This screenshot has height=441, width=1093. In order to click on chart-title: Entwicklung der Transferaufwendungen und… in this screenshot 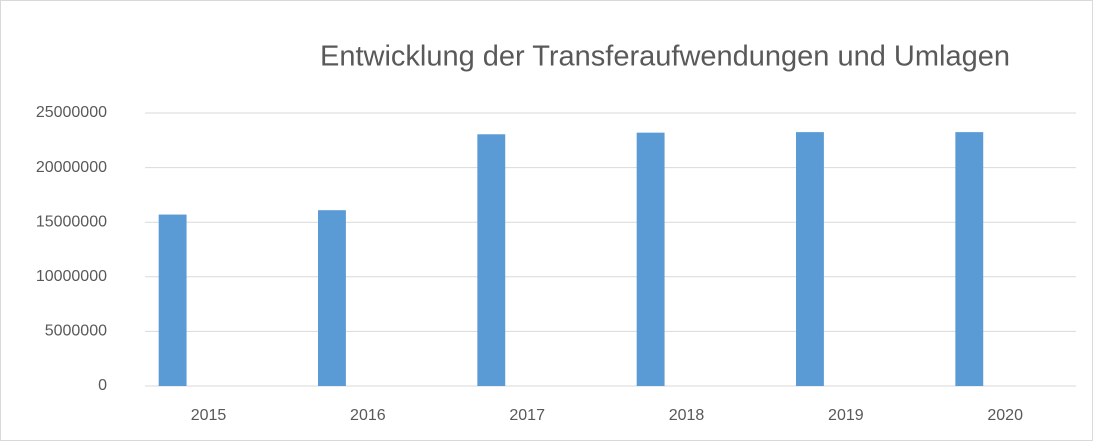, I will do `click(665, 57)`.